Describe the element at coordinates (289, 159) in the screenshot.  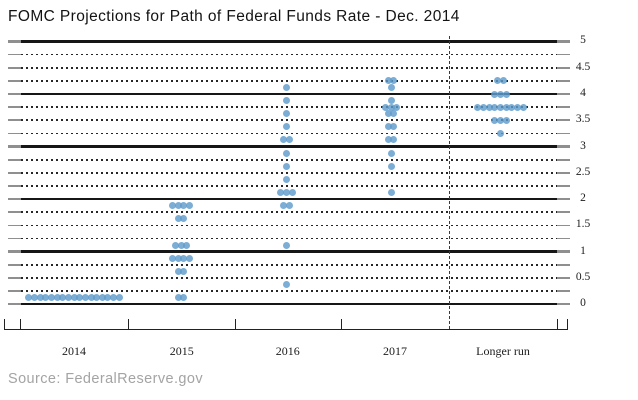
I see `gridline-2.75` at that location.